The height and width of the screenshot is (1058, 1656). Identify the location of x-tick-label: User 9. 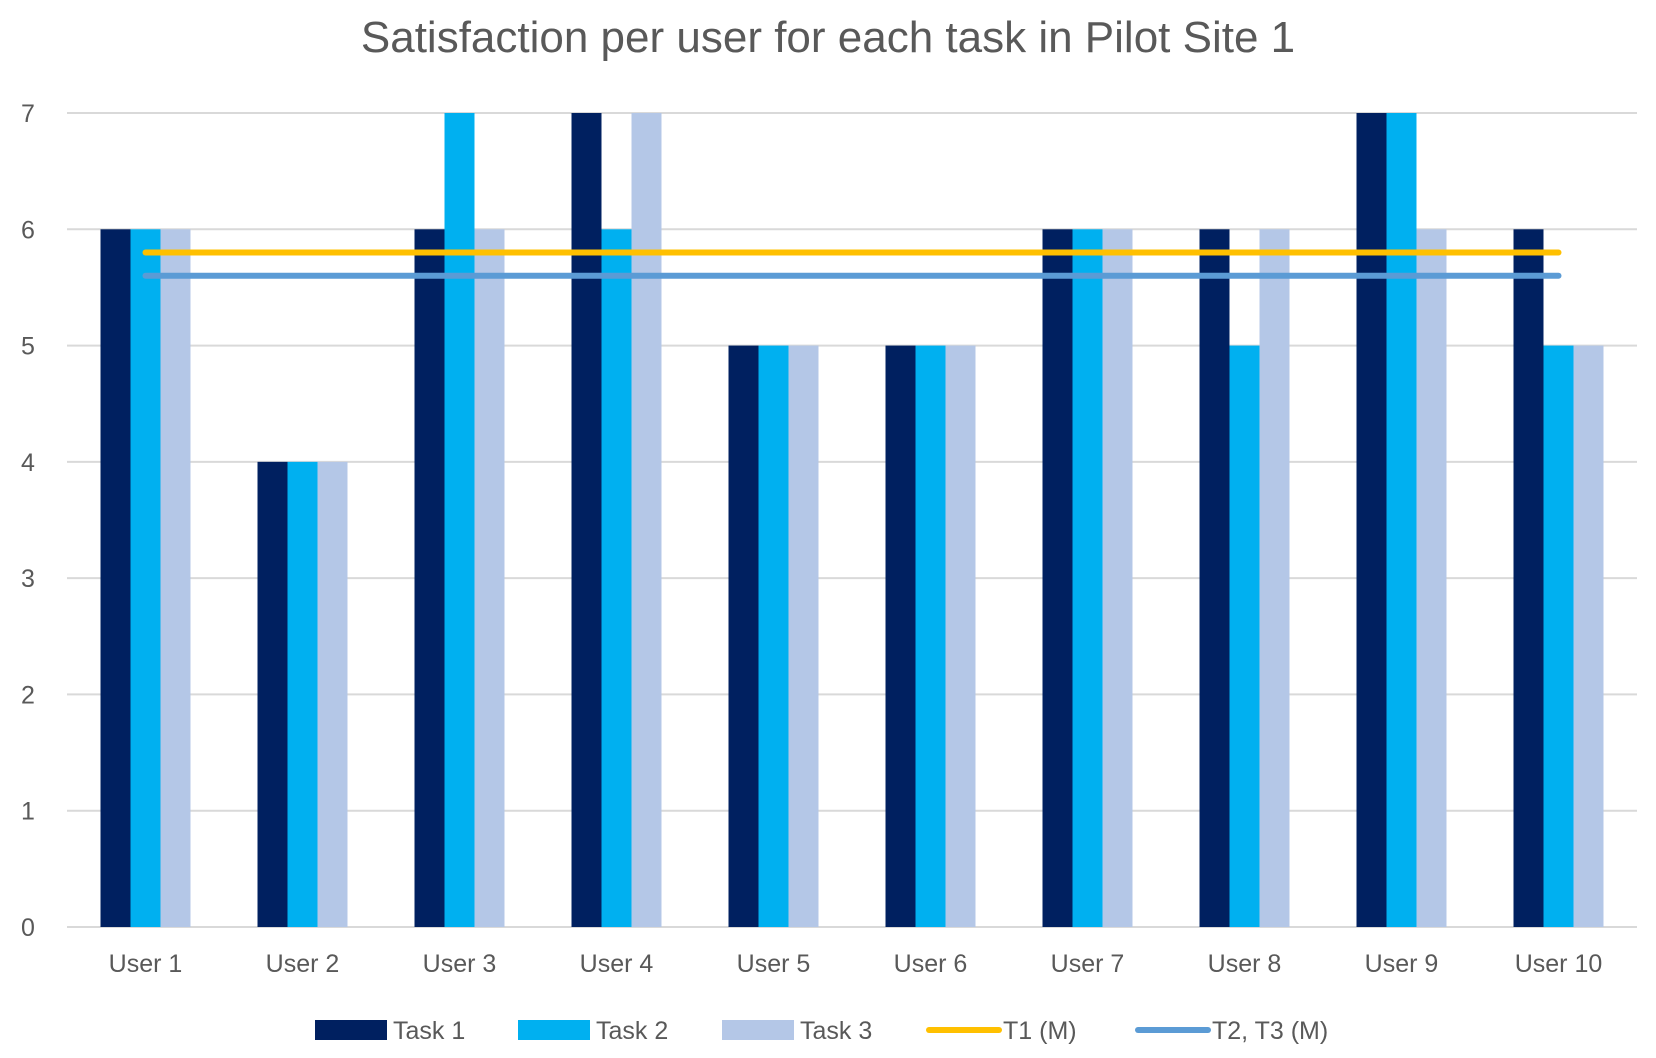
(1402, 964).